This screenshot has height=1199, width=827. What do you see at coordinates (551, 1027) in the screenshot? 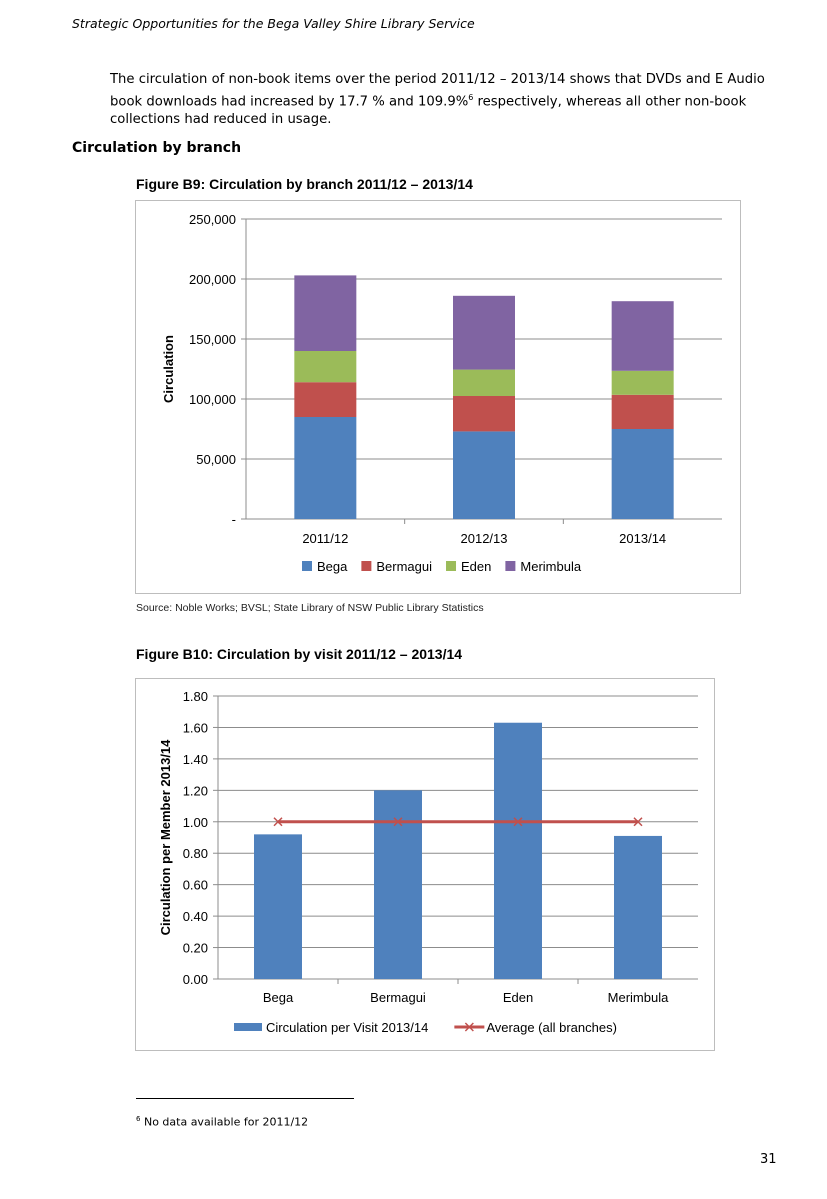
I see `legend-label: Average (all branches)` at bounding box center [551, 1027].